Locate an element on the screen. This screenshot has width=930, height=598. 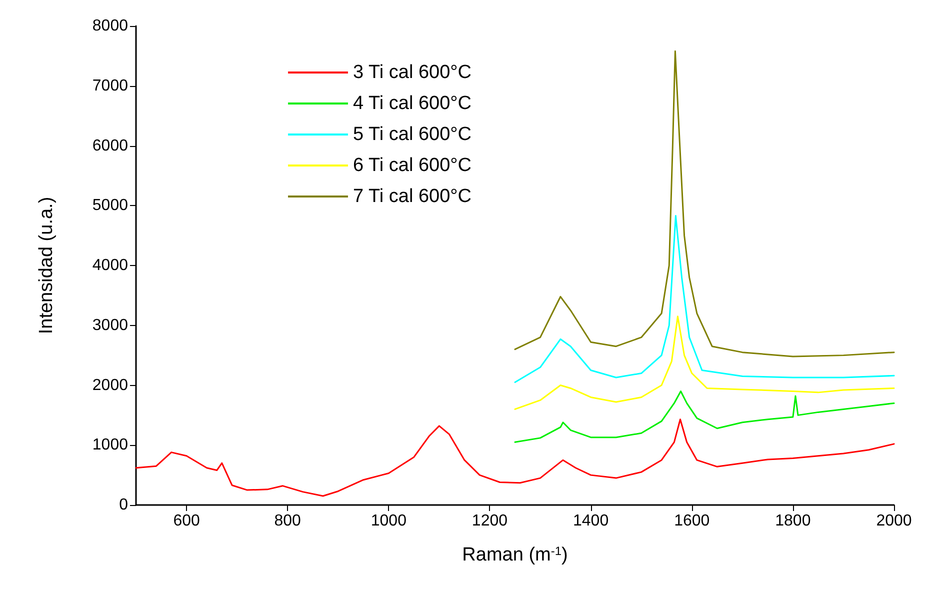
y-tick-label: 1000 is located at coordinates (110, 445).